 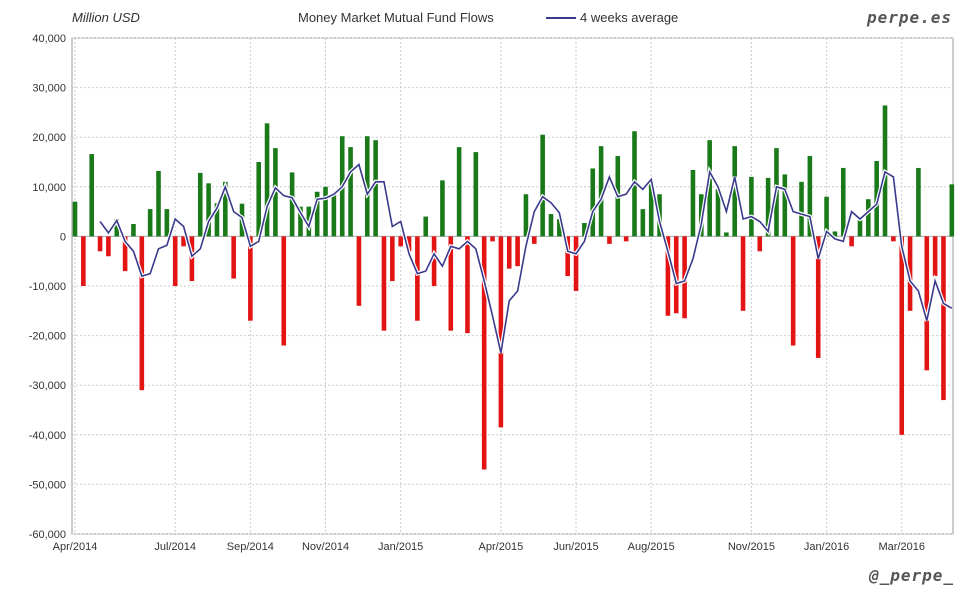 What do you see at coordinates (561, 17) in the screenshot?
I see `legend-line-swatch` at bounding box center [561, 17].